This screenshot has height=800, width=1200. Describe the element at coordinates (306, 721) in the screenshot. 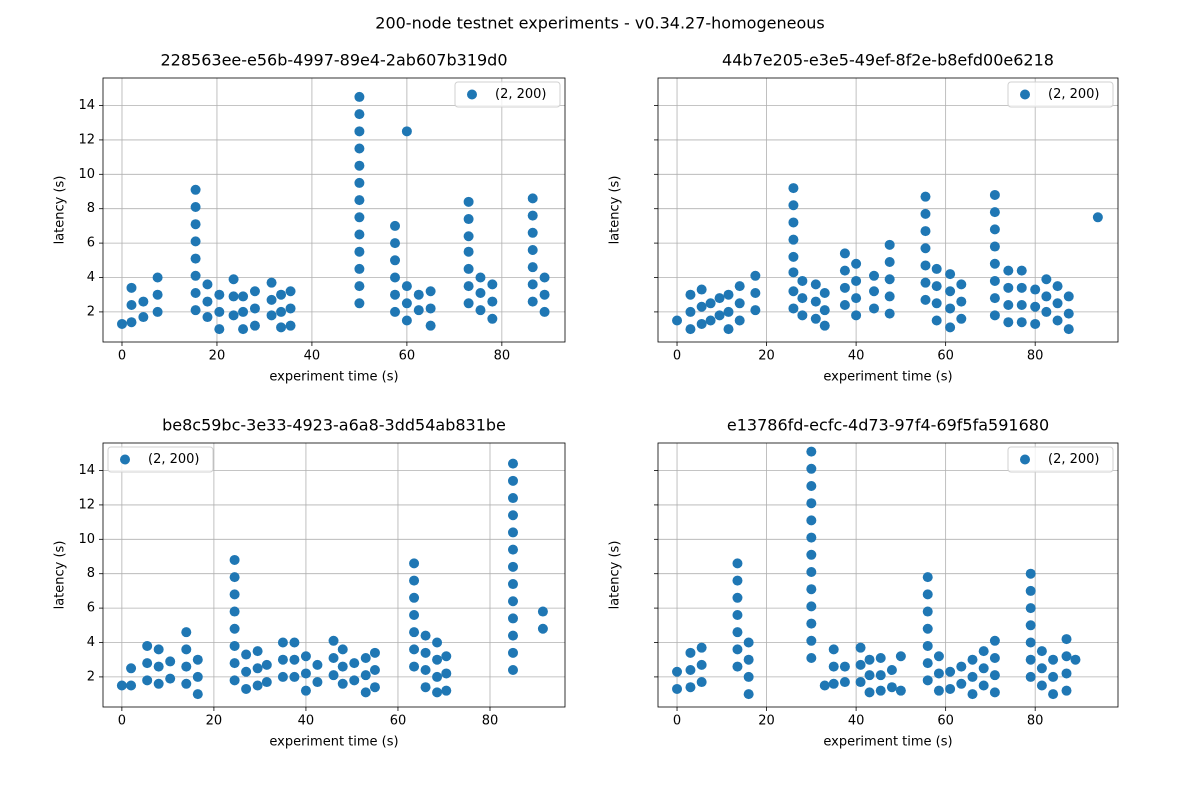

I see `x-tick-label: 40` at that location.